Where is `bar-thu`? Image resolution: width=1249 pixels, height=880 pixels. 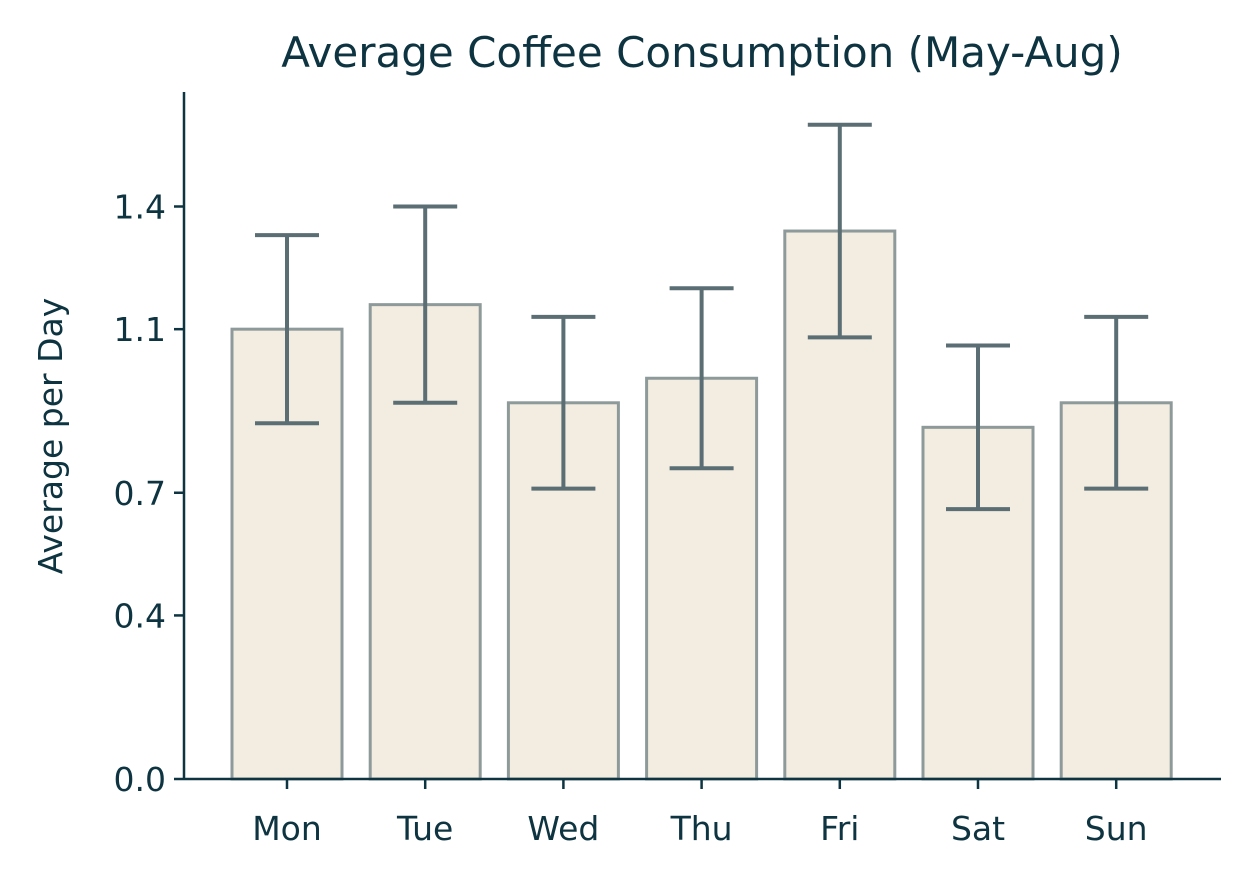
bar-thu is located at coordinates (702, 578).